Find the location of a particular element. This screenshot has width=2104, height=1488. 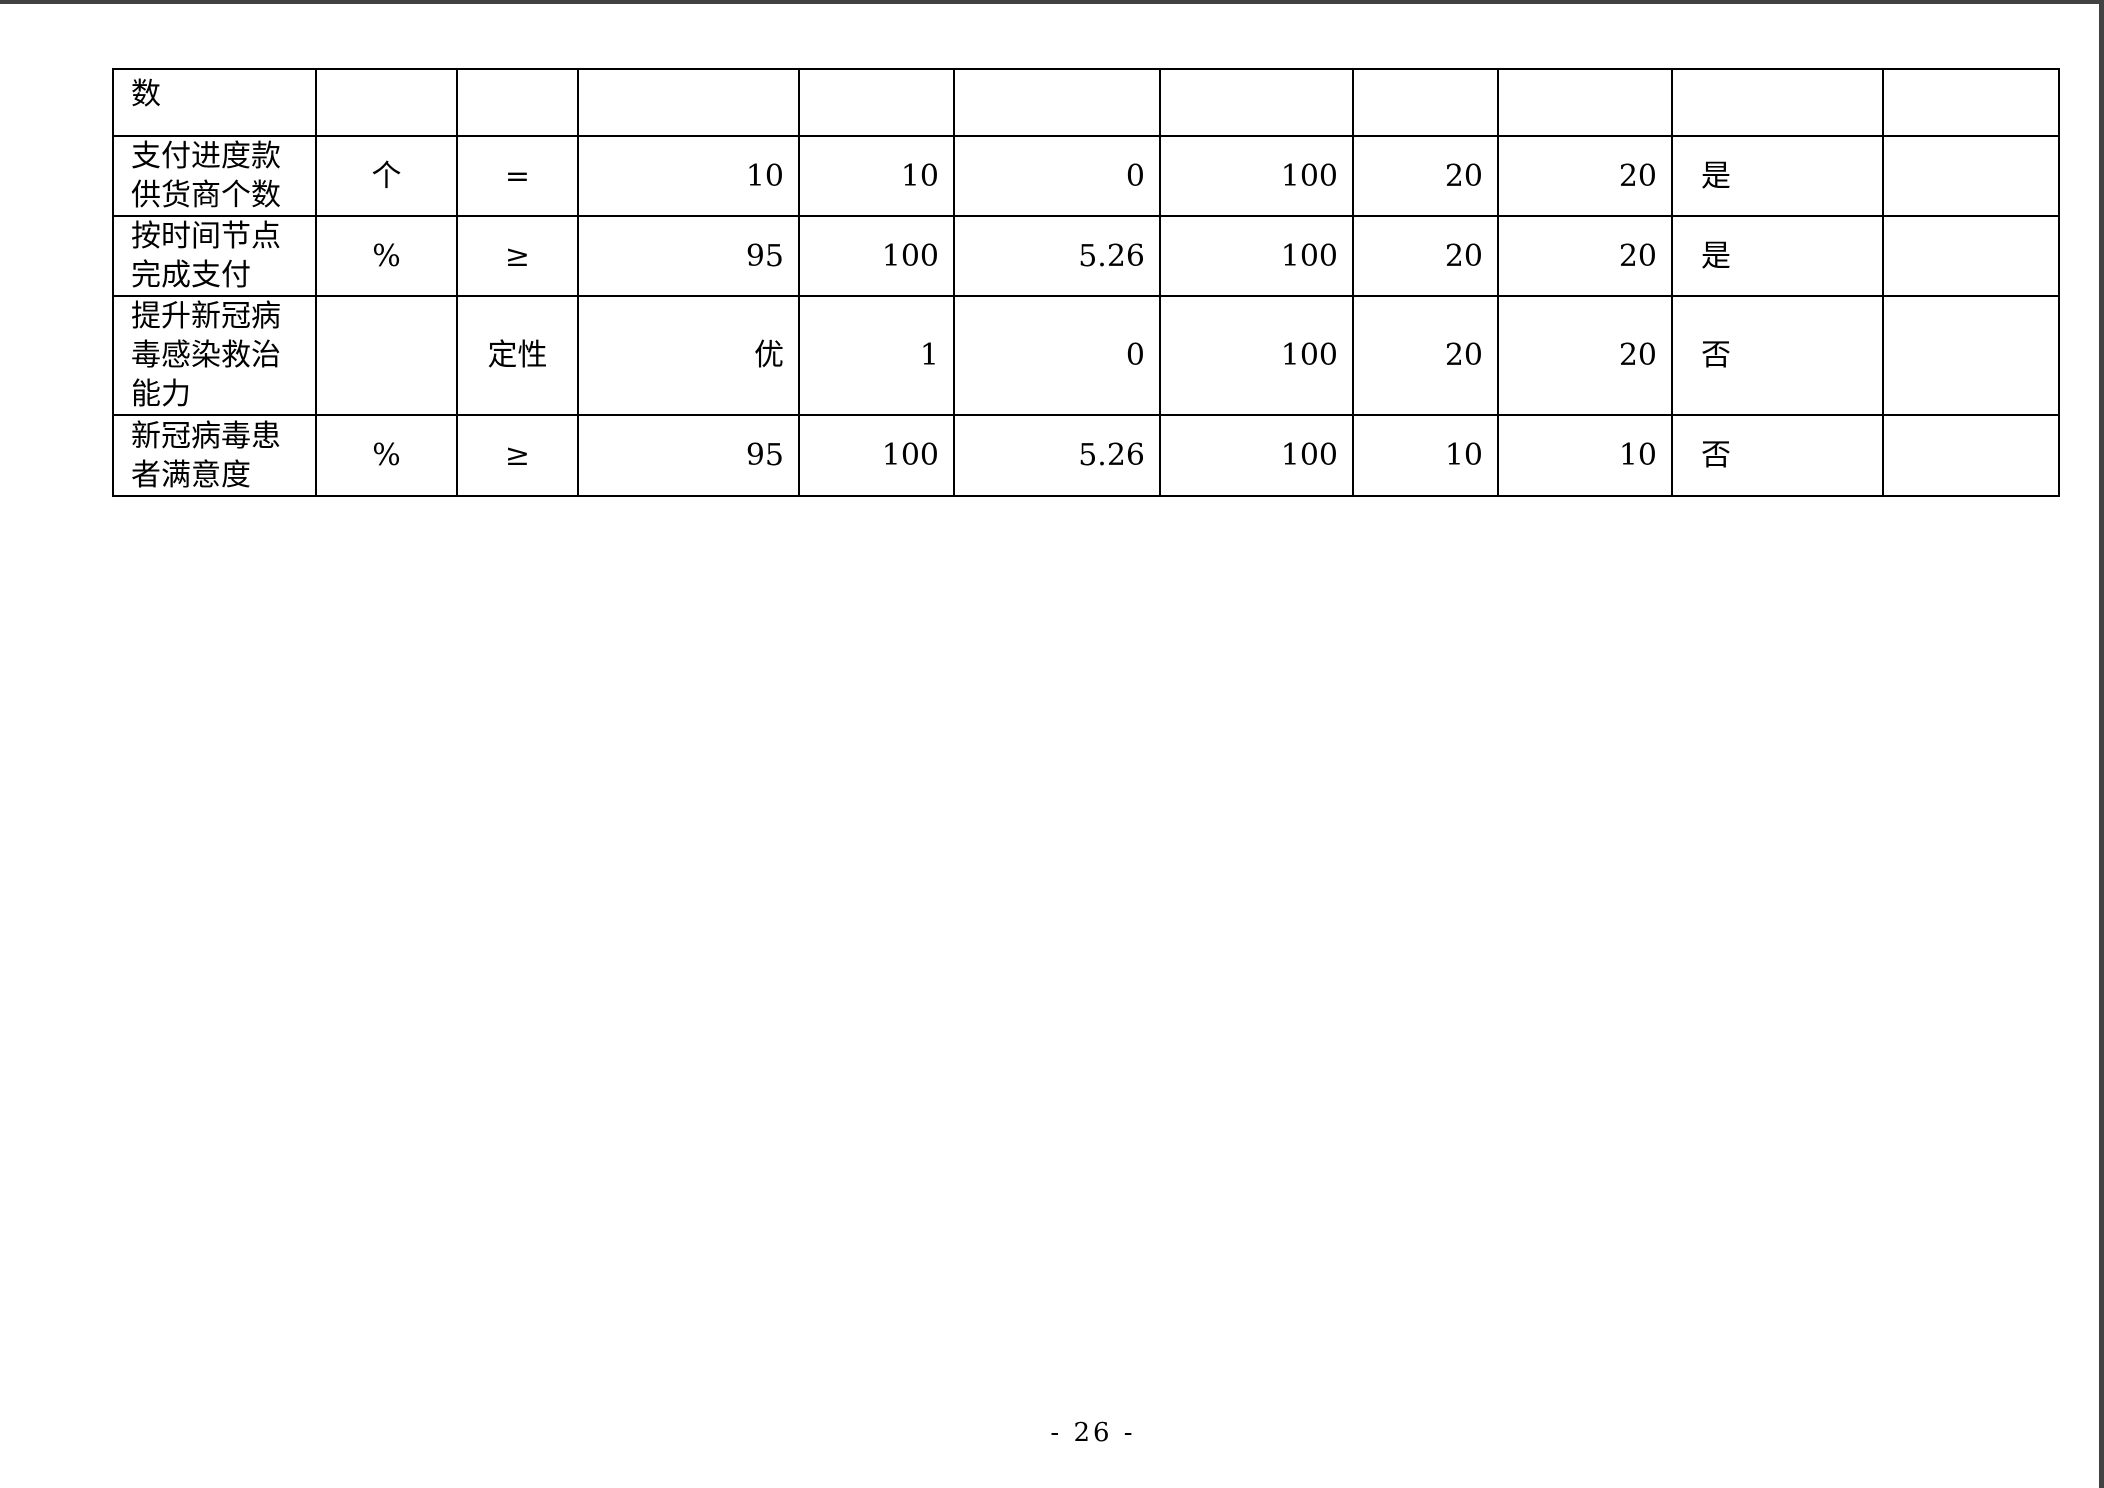

page-number: - 26 - is located at coordinates (1093, 1433).